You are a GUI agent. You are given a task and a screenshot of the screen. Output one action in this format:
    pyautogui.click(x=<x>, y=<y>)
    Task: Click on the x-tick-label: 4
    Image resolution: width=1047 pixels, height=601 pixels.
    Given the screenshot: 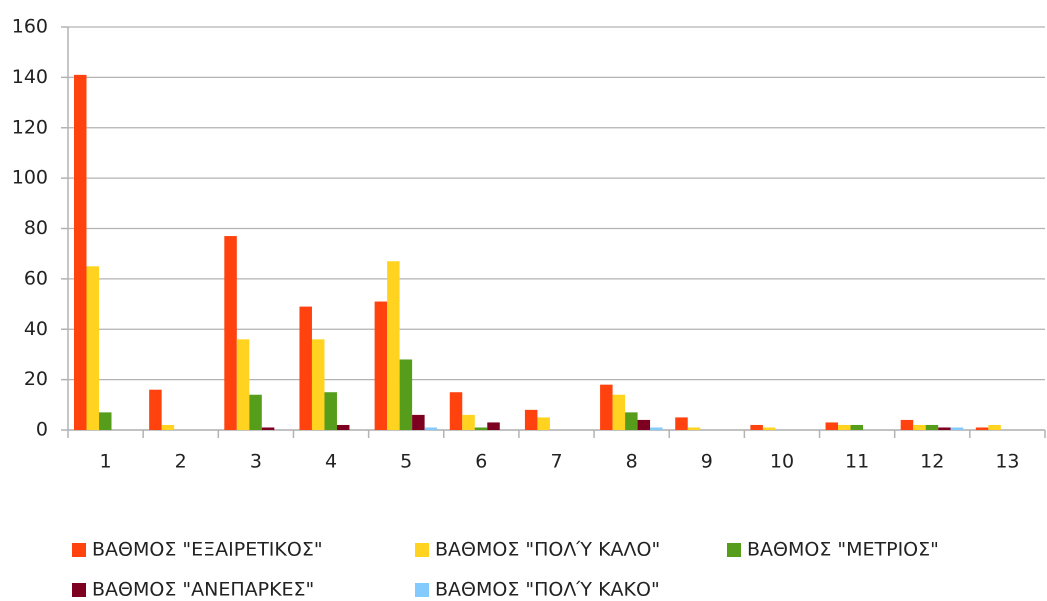 What is the action you would take?
    pyautogui.click(x=331, y=462)
    